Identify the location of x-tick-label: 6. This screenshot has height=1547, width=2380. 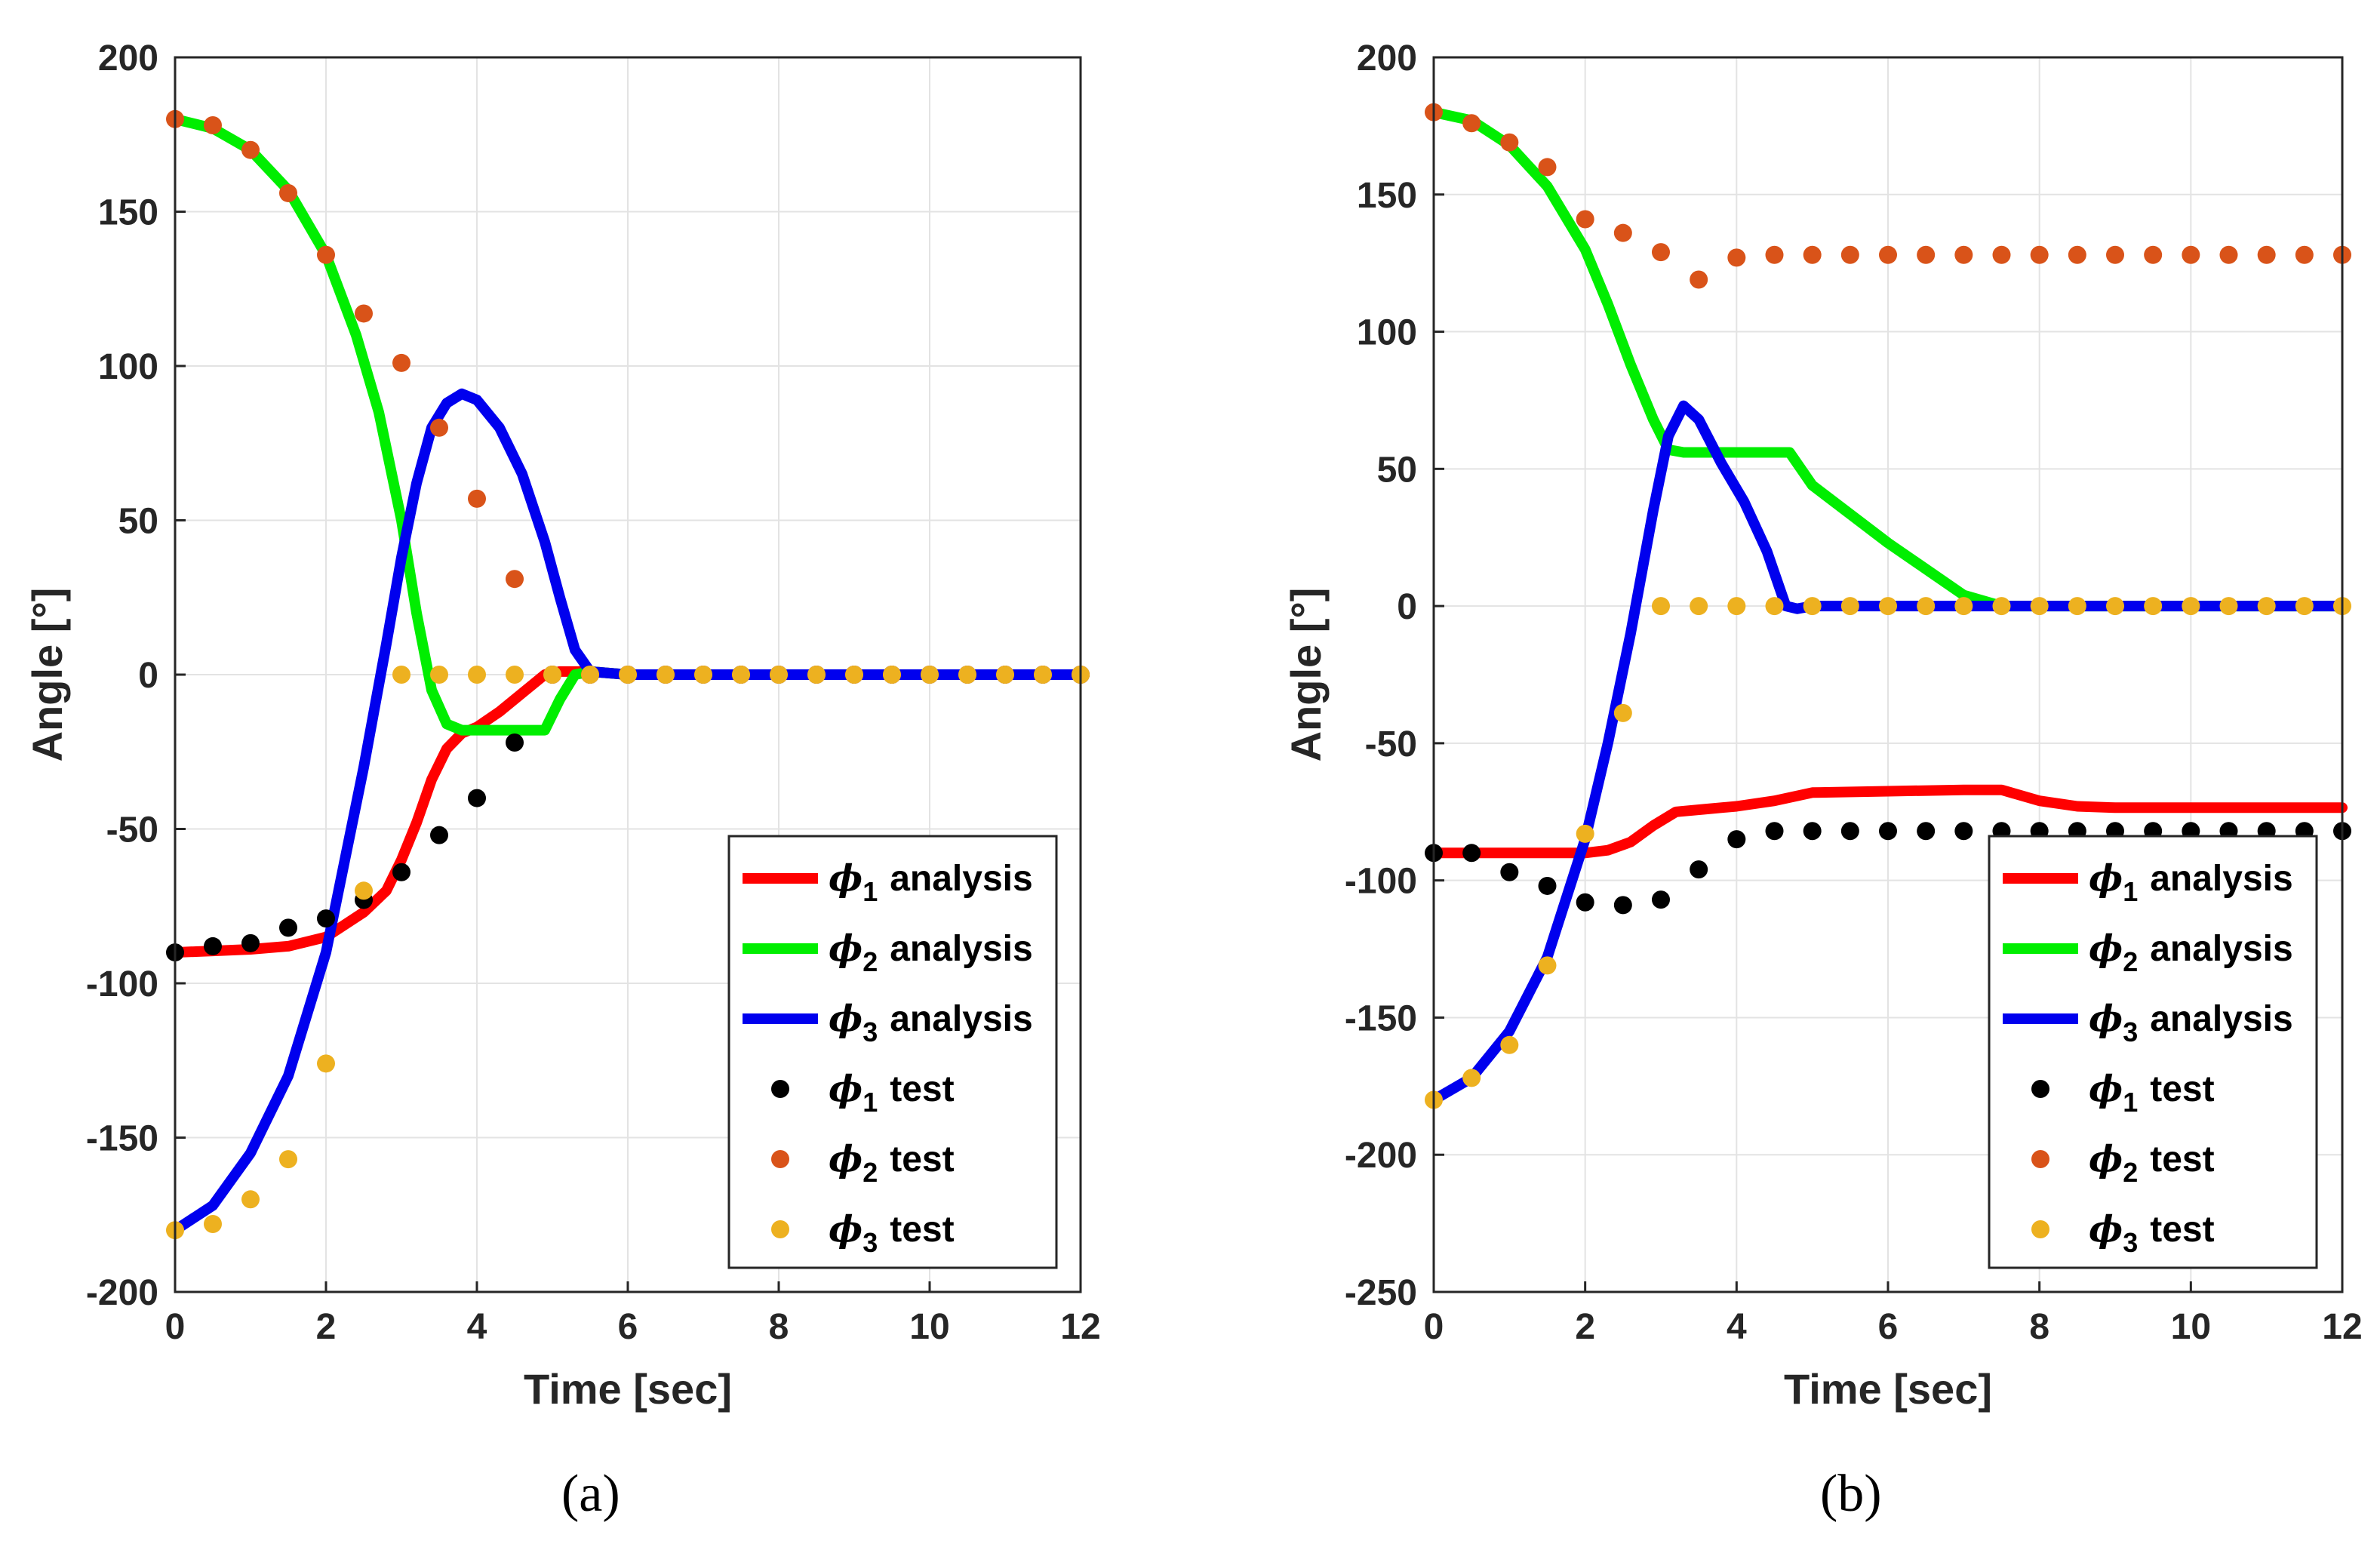
(628, 1327).